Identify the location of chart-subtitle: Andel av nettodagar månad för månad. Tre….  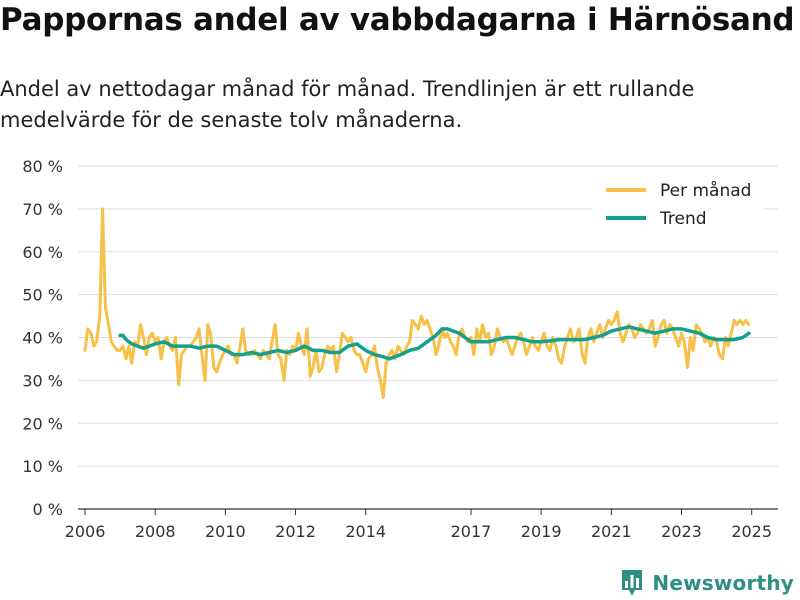
(347, 104).